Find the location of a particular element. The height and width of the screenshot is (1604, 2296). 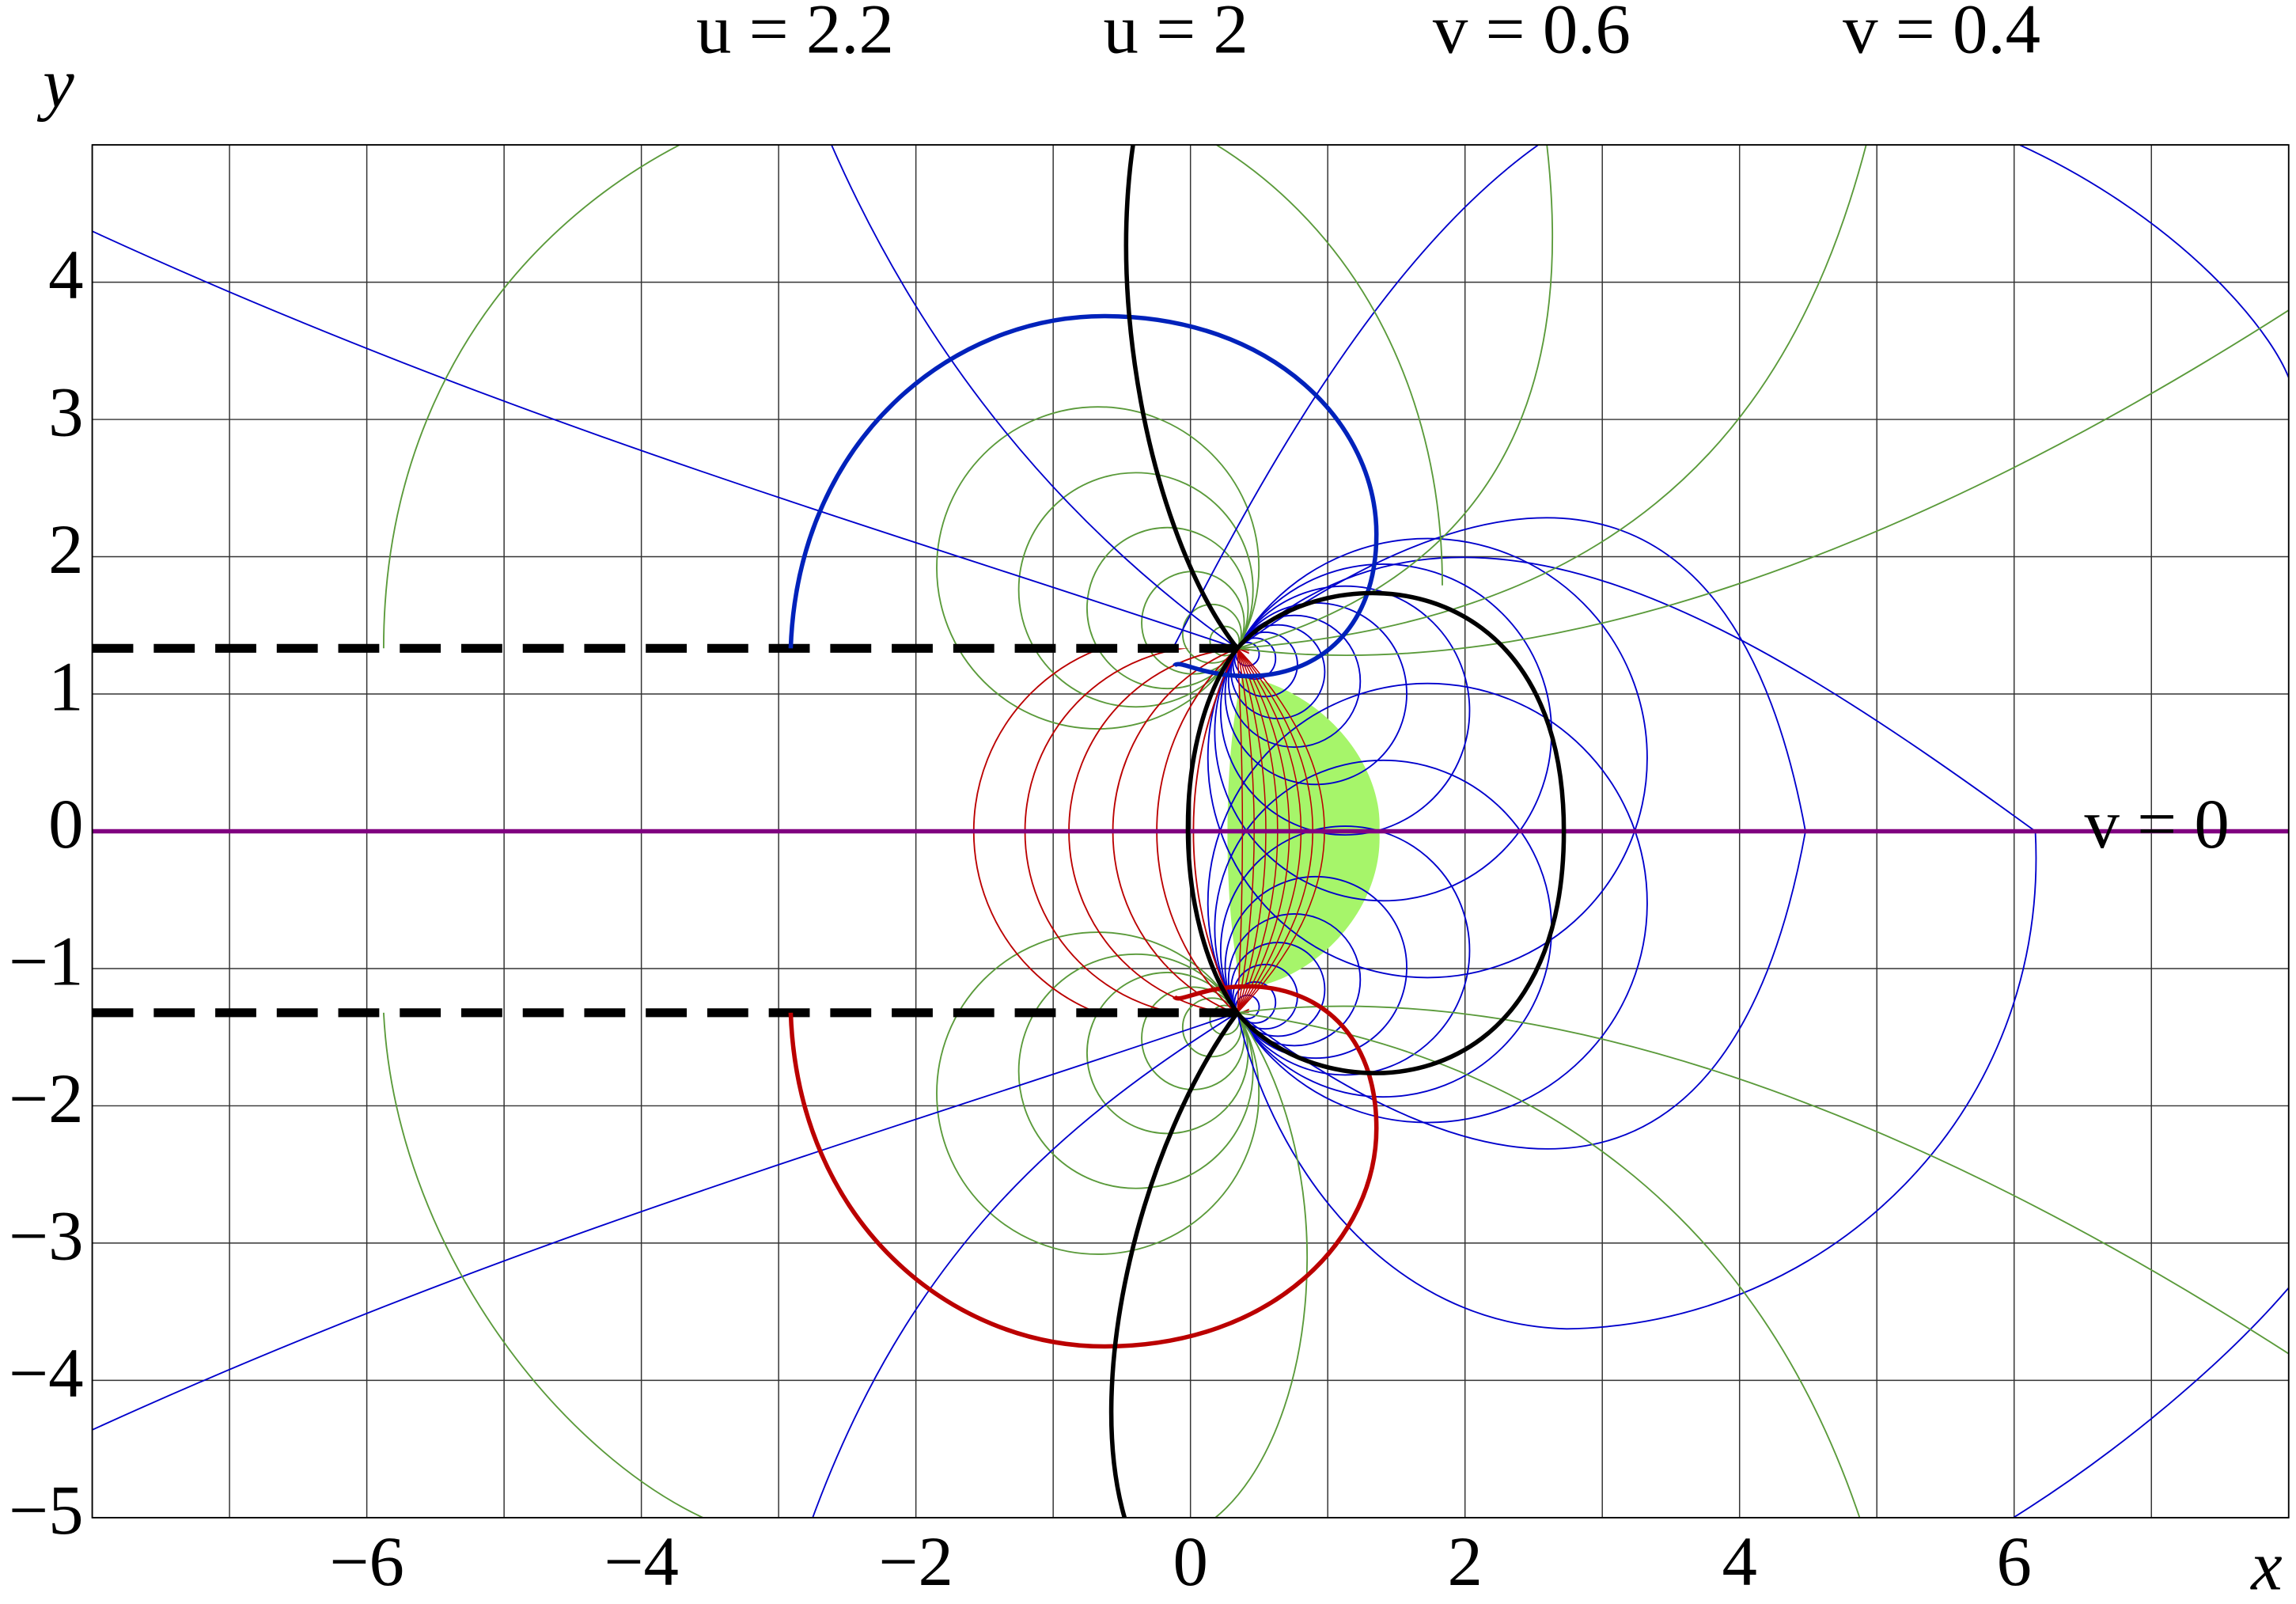

y-tick-label: −3 is located at coordinates (47, 1236).